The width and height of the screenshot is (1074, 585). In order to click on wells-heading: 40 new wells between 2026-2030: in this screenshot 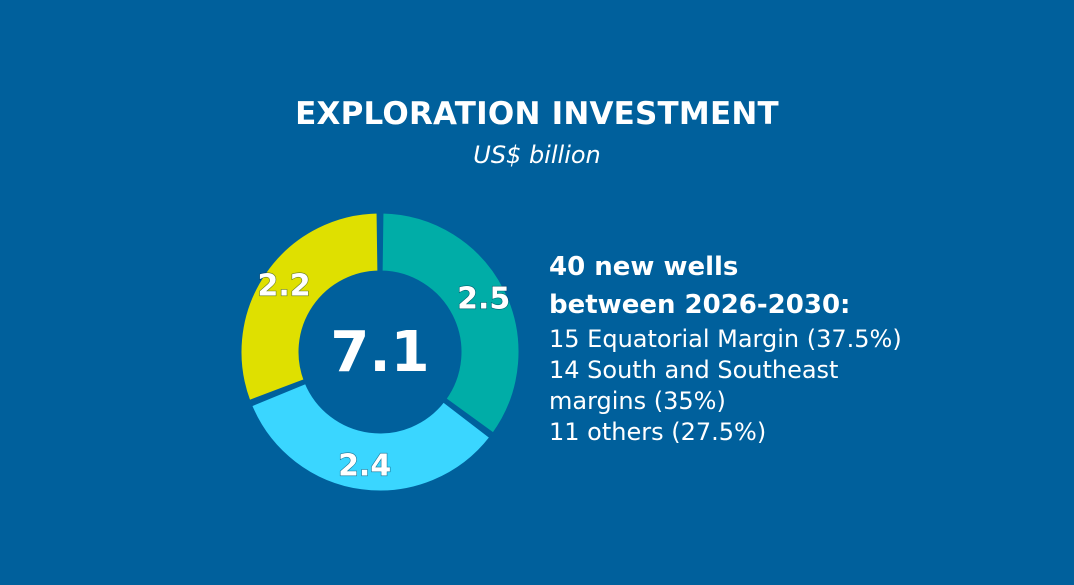, I will do `click(759, 286)`.